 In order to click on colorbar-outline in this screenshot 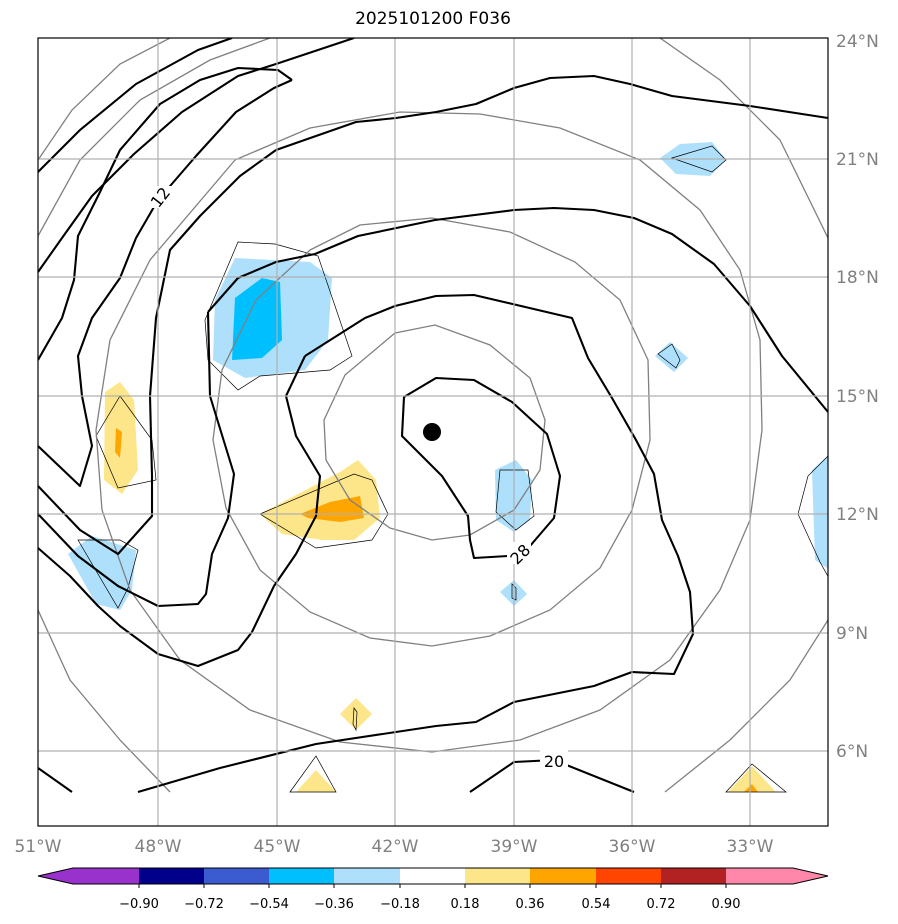, I will do `click(433, 876)`.